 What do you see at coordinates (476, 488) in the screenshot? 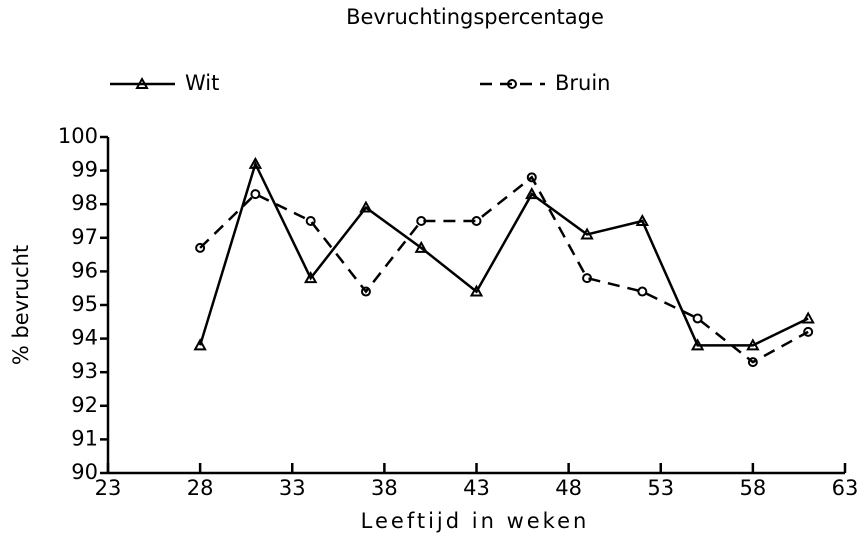
I see `x-tick-label: 43` at bounding box center [476, 488].